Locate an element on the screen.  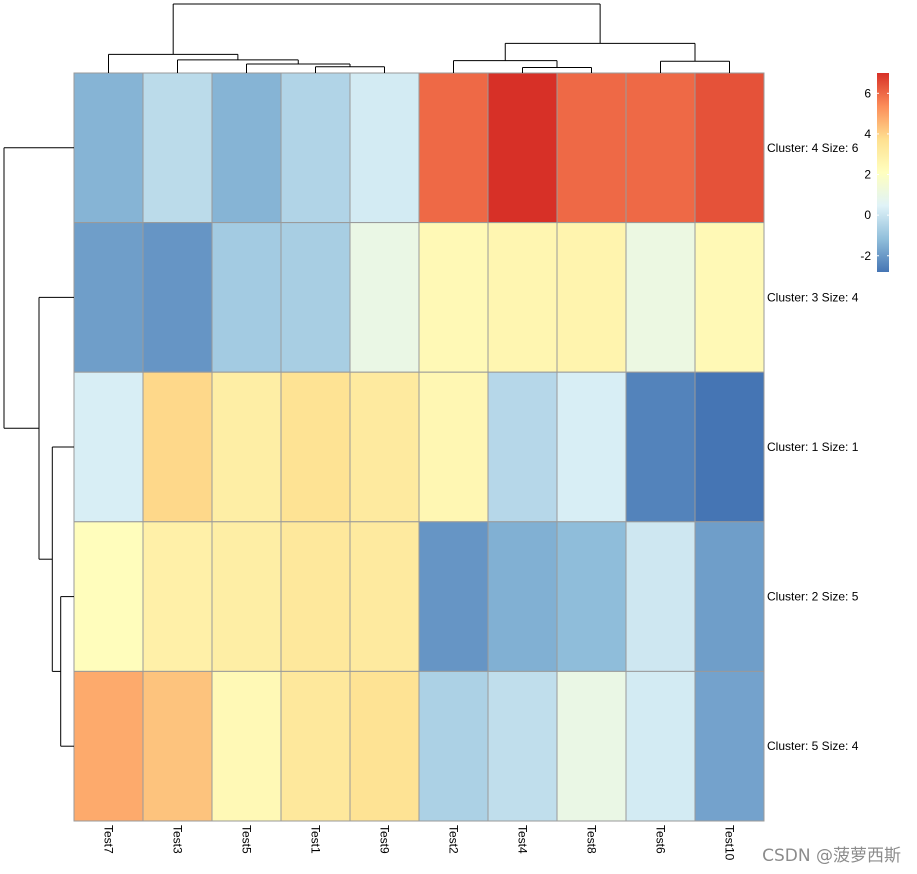
row-label: Cluster: 5 Size: 4 is located at coordinates (813, 746).